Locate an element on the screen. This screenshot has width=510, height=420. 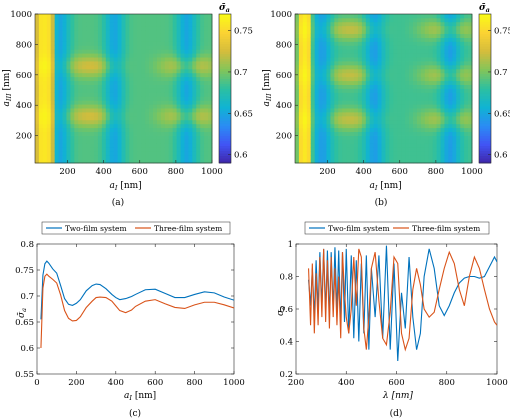
colorbar-tick-label: 0.7 is located at coordinates (501, 73).